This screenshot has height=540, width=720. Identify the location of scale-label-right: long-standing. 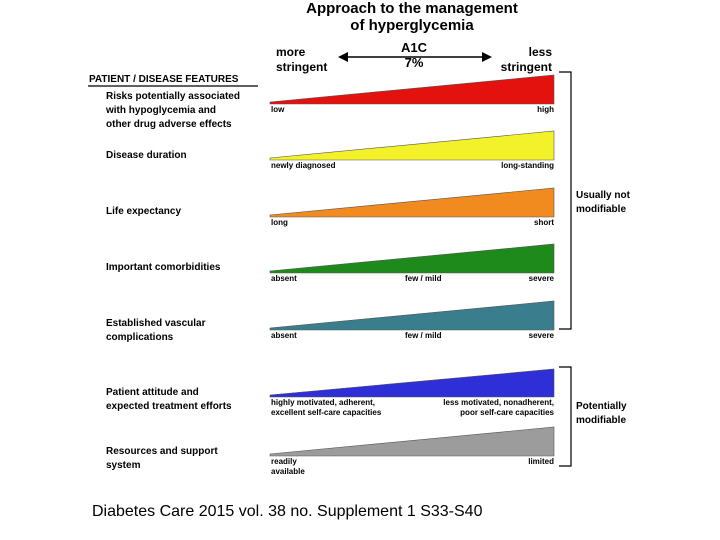
(477, 166).